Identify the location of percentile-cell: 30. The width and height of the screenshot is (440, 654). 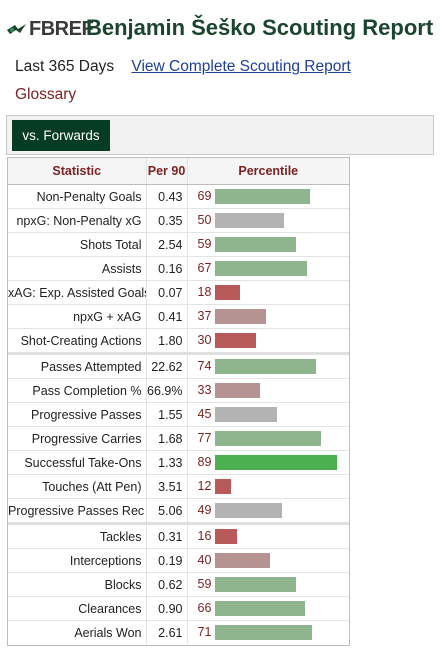
(267, 341).